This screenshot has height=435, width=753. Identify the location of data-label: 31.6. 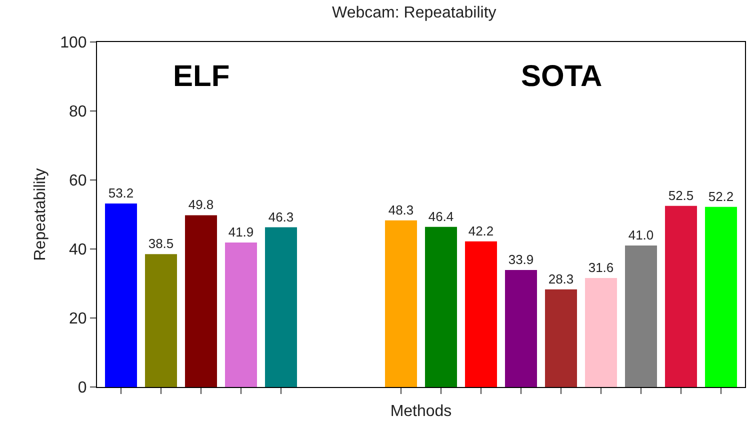
(601, 267).